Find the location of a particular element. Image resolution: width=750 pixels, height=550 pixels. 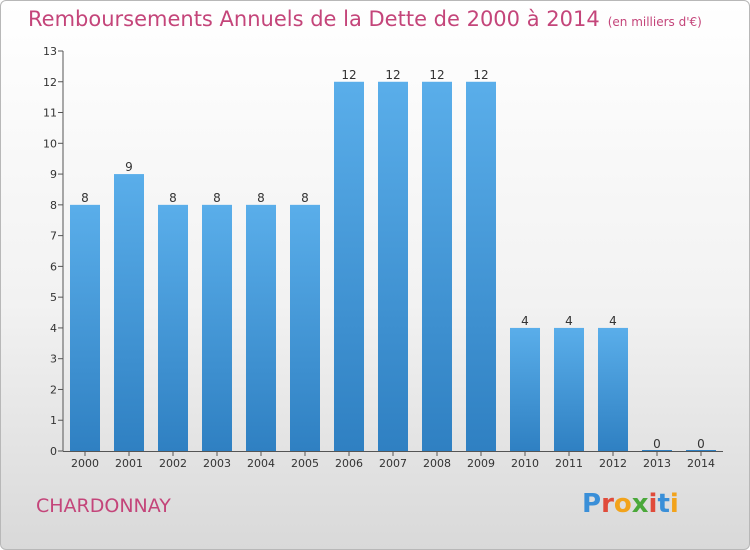

x-tick-label: 2001 is located at coordinates (129, 463).